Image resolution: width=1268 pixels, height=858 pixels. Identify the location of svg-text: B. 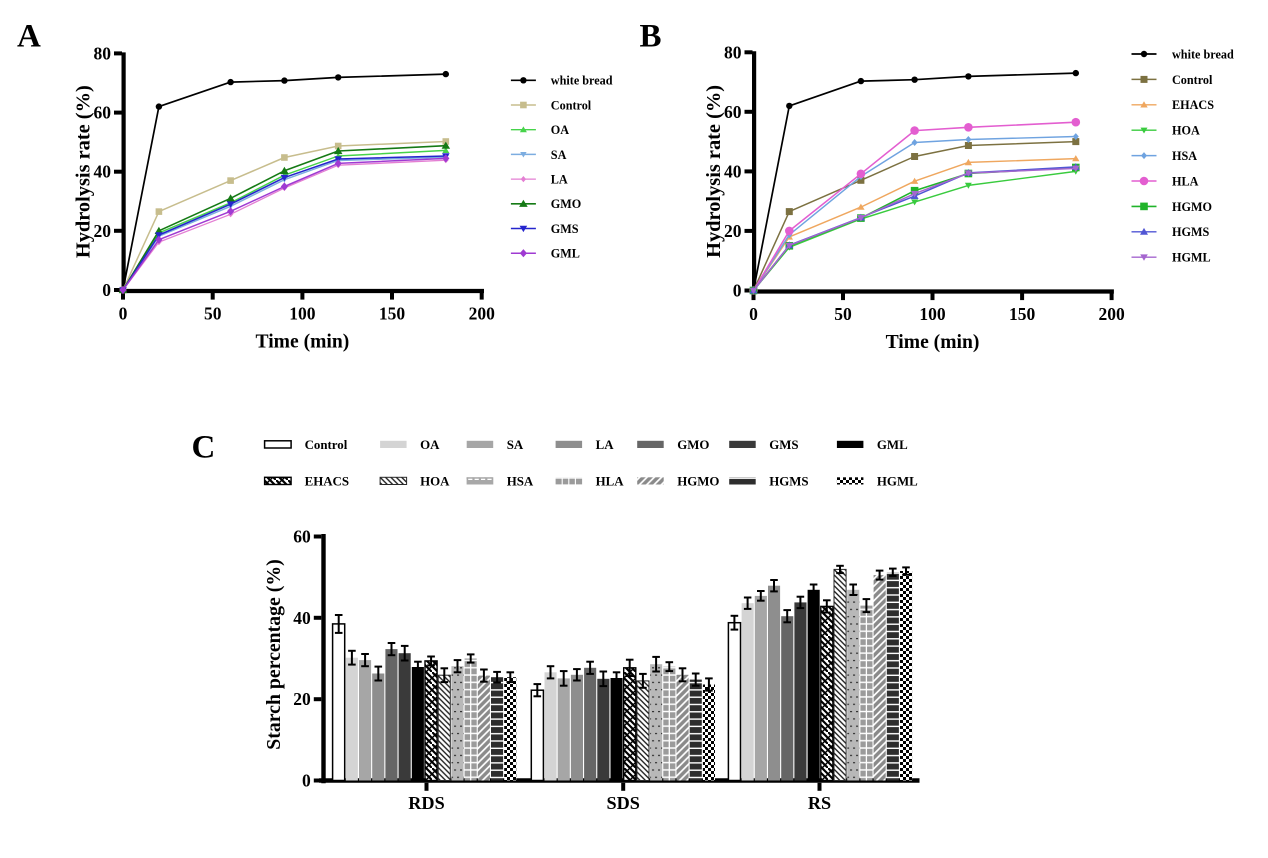
(651, 37).